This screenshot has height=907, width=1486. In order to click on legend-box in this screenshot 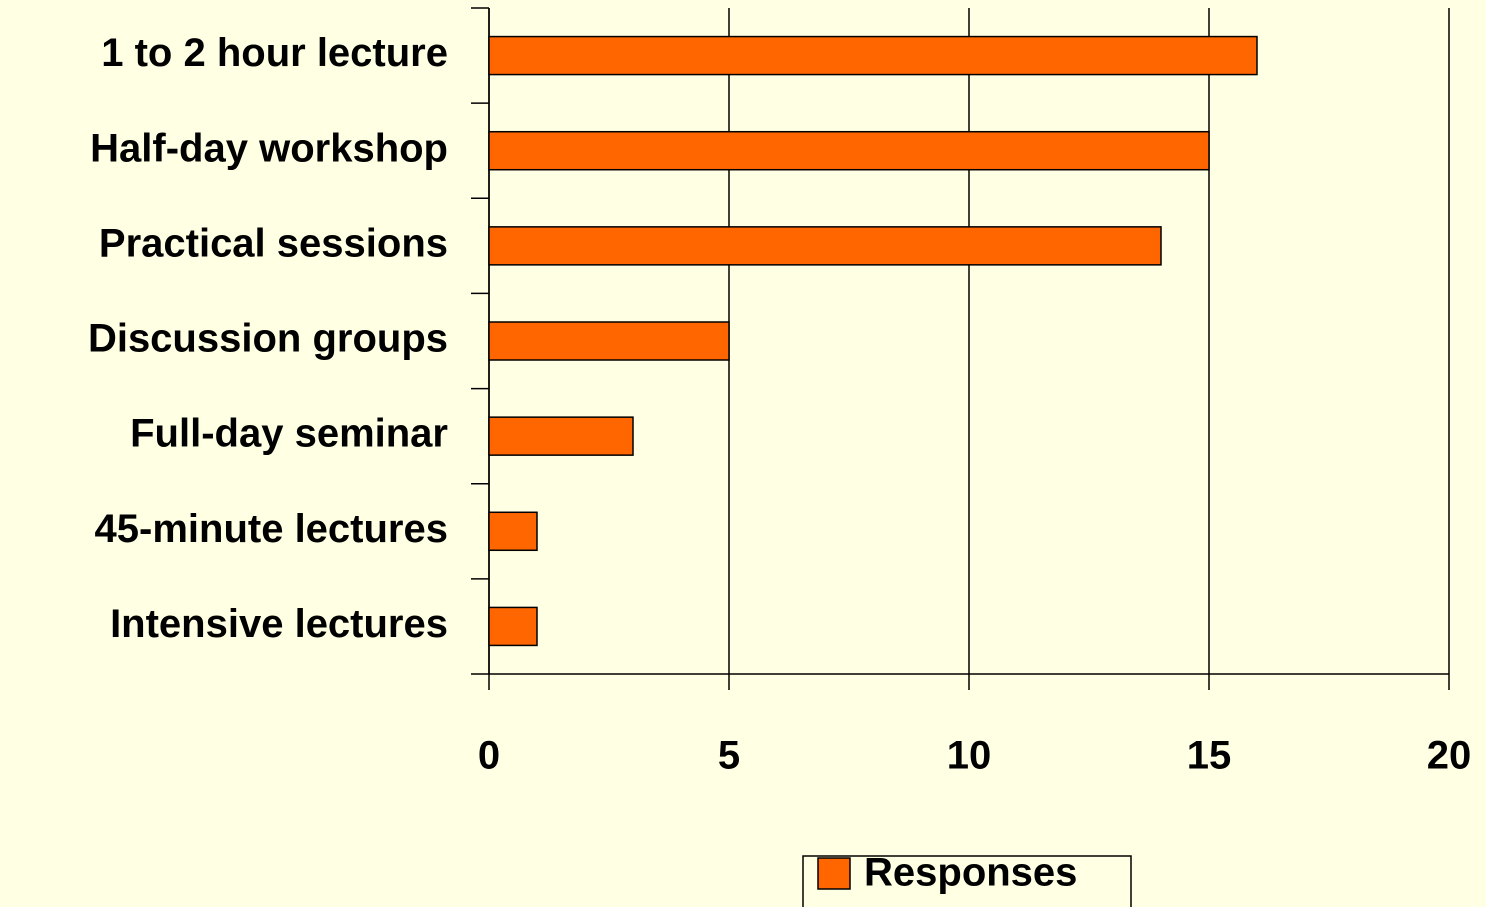, I will do `click(967, 881)`.